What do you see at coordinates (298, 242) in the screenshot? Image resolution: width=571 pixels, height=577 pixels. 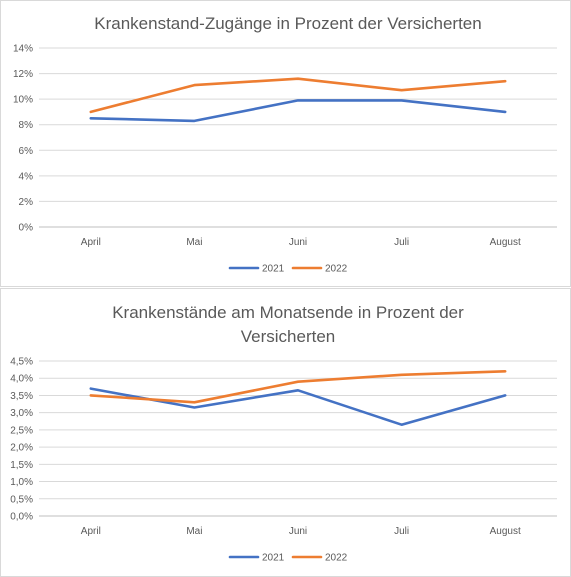 I see `chart-1-x-tick-label: Juni` at bounding box center [298, 242].